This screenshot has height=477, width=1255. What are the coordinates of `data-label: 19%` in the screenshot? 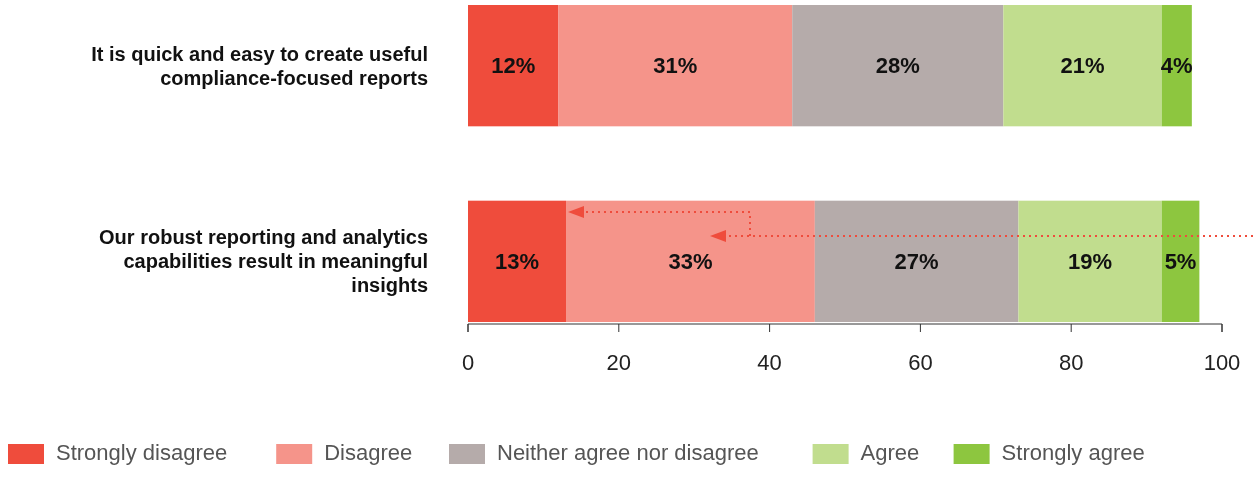 It's located at (1090, 262).